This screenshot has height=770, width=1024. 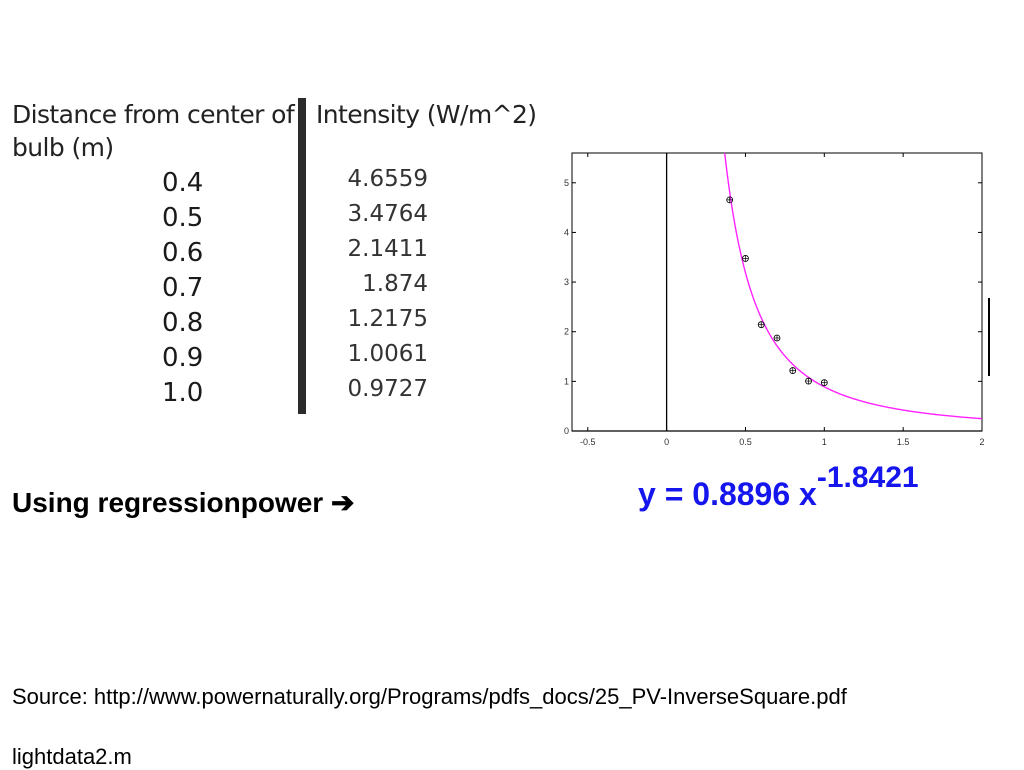 What do you see at coordinates (566, 282) in the screenshot?
I see `y-tick-label: 3` at bounding box center [566, 282].